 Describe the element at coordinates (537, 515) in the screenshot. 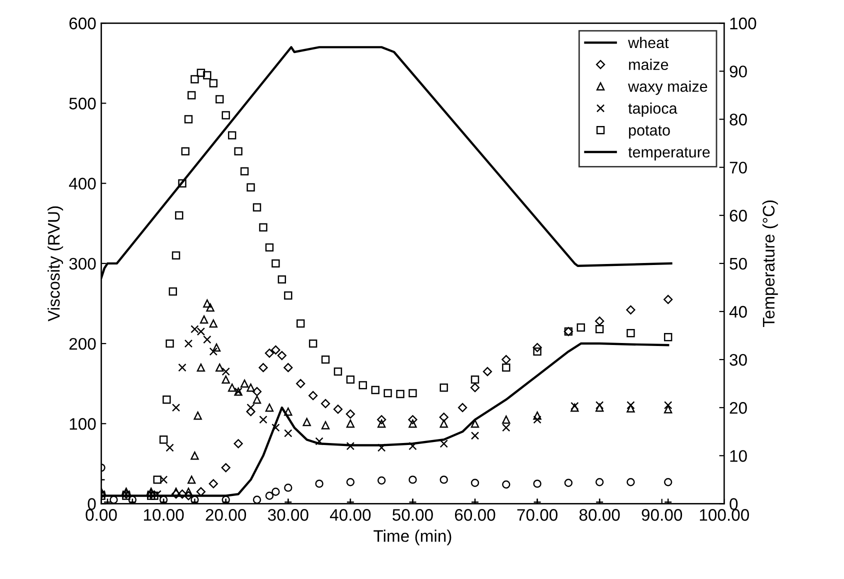

I see `x-tick-label: 70.00` at that location.